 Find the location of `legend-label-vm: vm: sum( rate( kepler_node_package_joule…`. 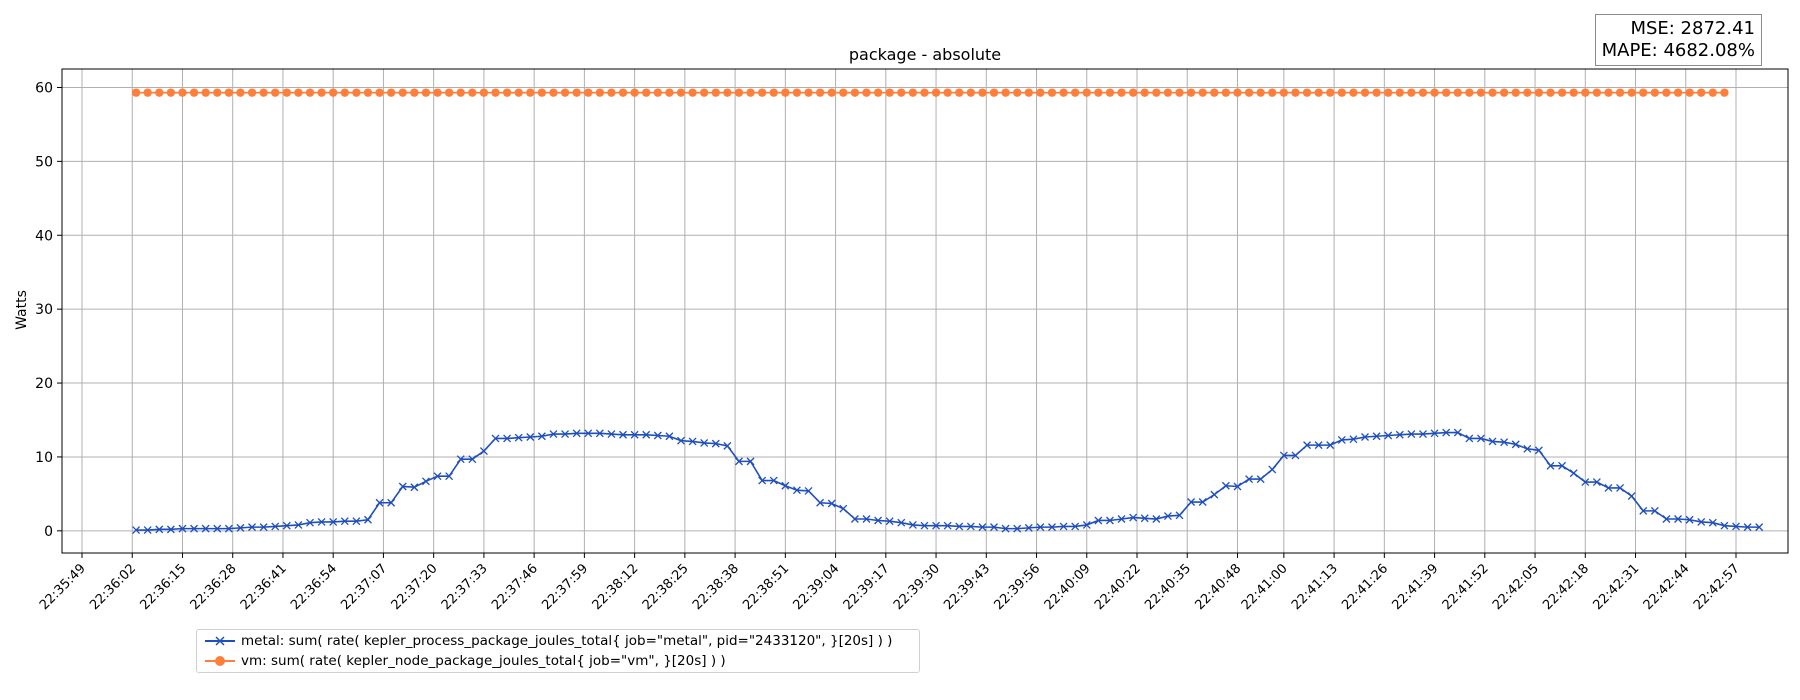

legend-label-vm: vm: sum( rate( kepler_node_package_joule… is located at coordinates (483, 661).